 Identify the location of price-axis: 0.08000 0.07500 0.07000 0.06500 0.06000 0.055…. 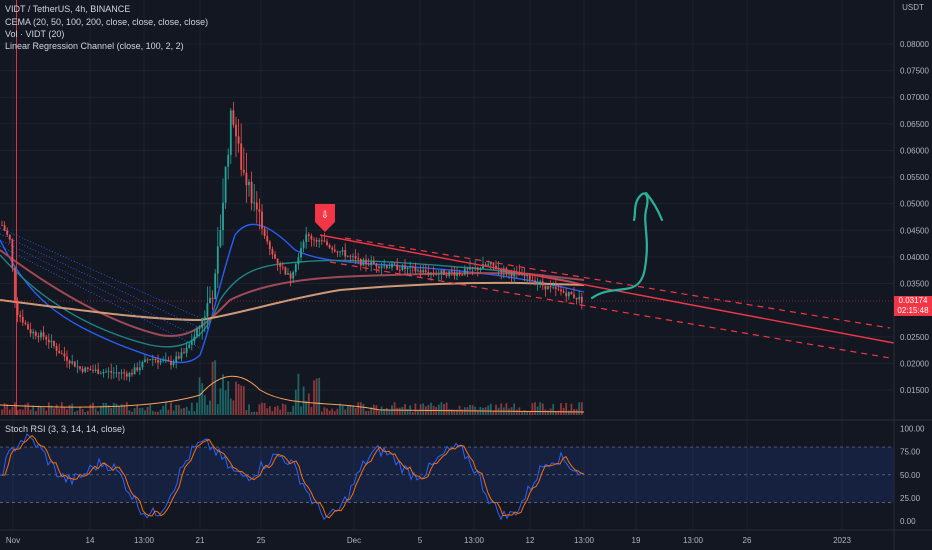
(914, 283).